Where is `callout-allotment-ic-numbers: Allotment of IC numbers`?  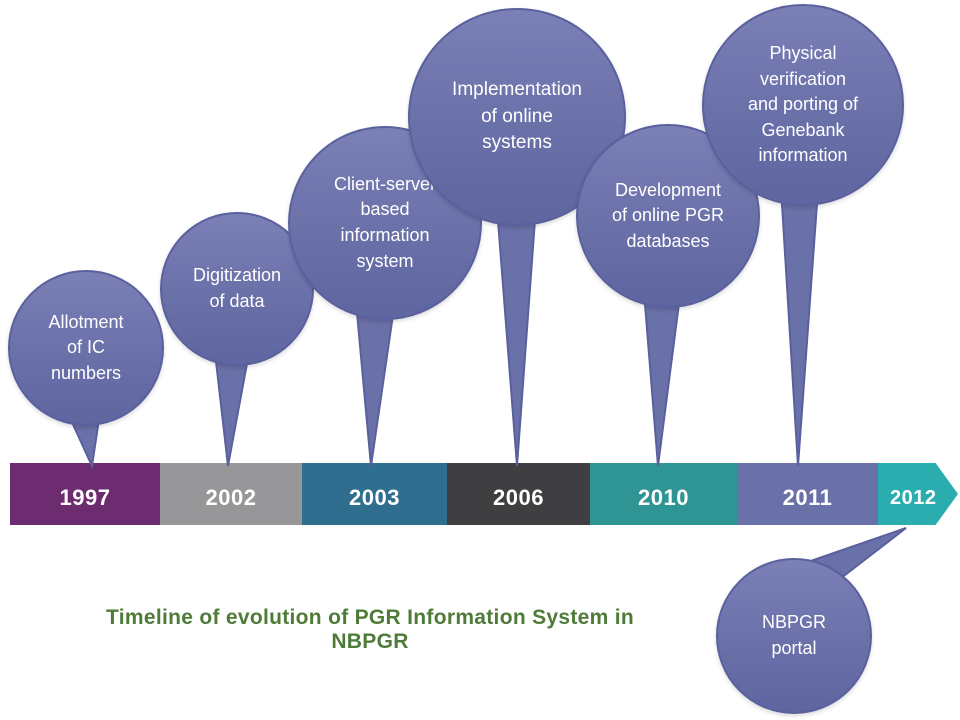
callout-allotment-ic-numbers: Allotment of IC numbers is located at coordinates (86, 348).